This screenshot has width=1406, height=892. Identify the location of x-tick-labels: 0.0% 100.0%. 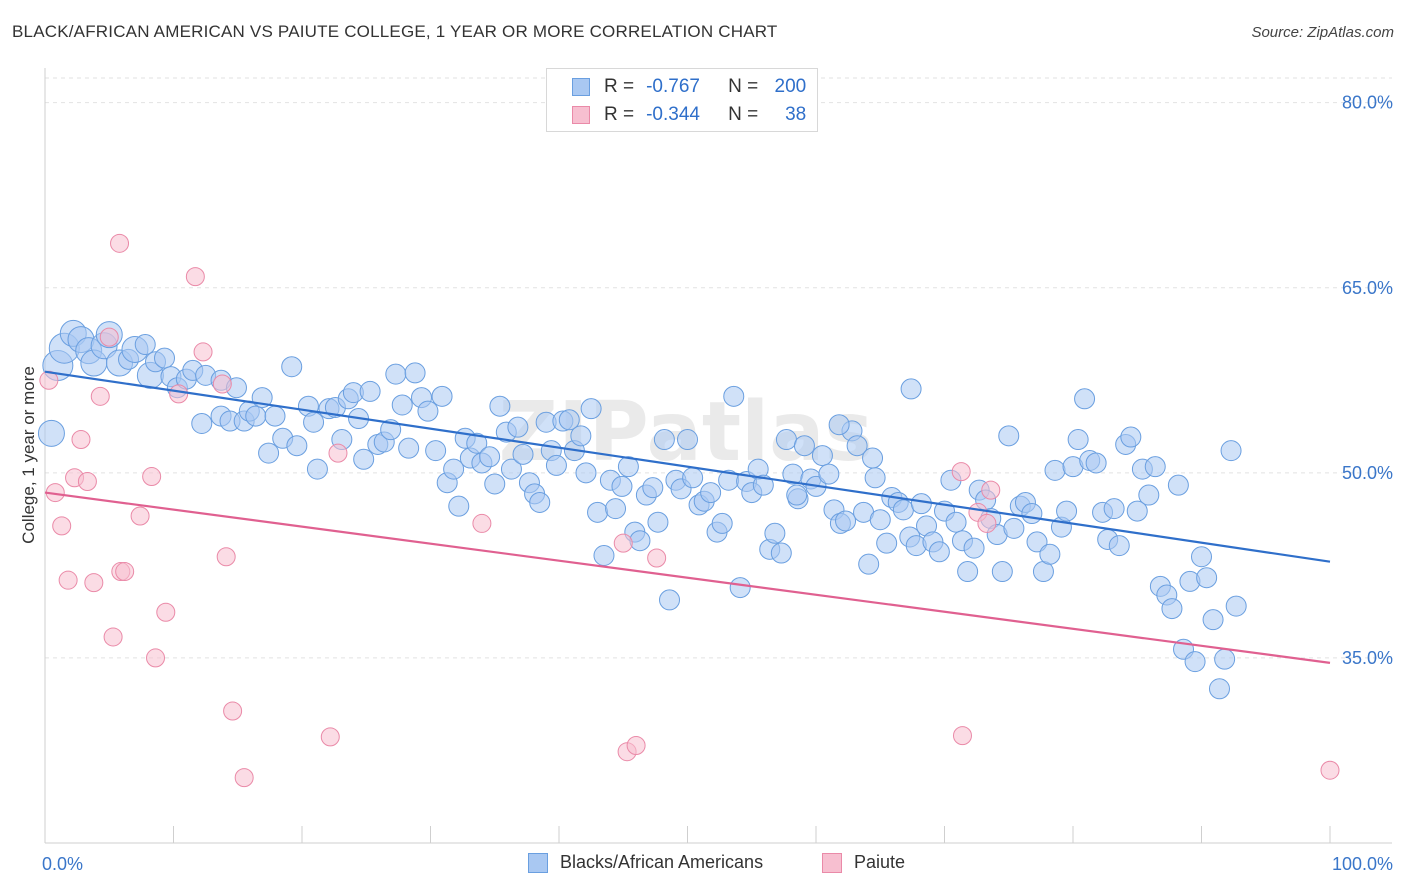
(717, 864).